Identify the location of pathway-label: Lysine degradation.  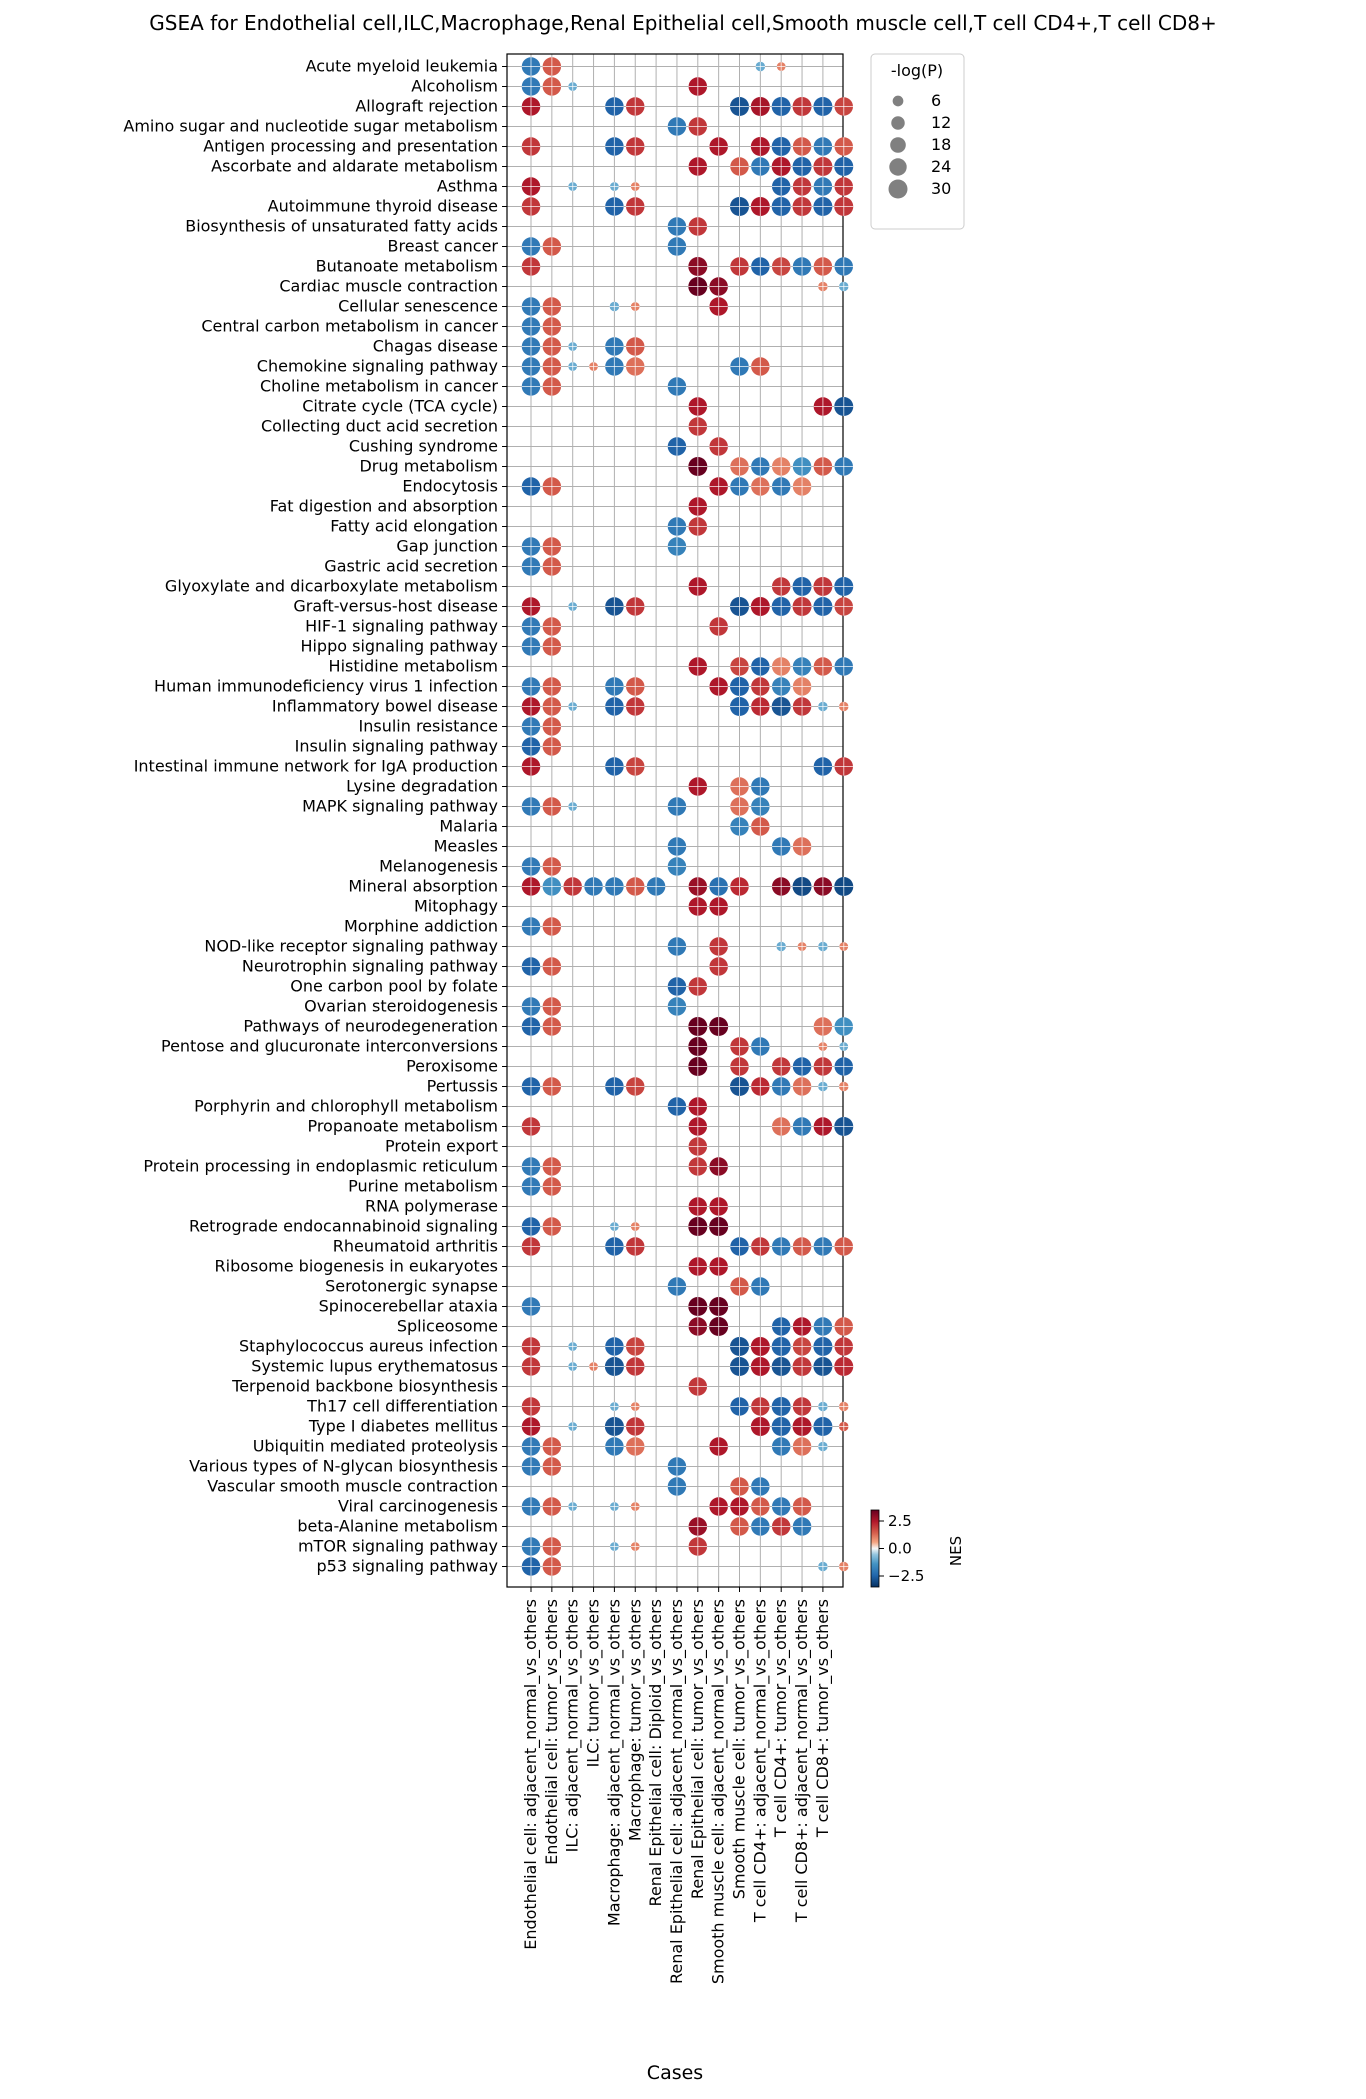
(422, 786).